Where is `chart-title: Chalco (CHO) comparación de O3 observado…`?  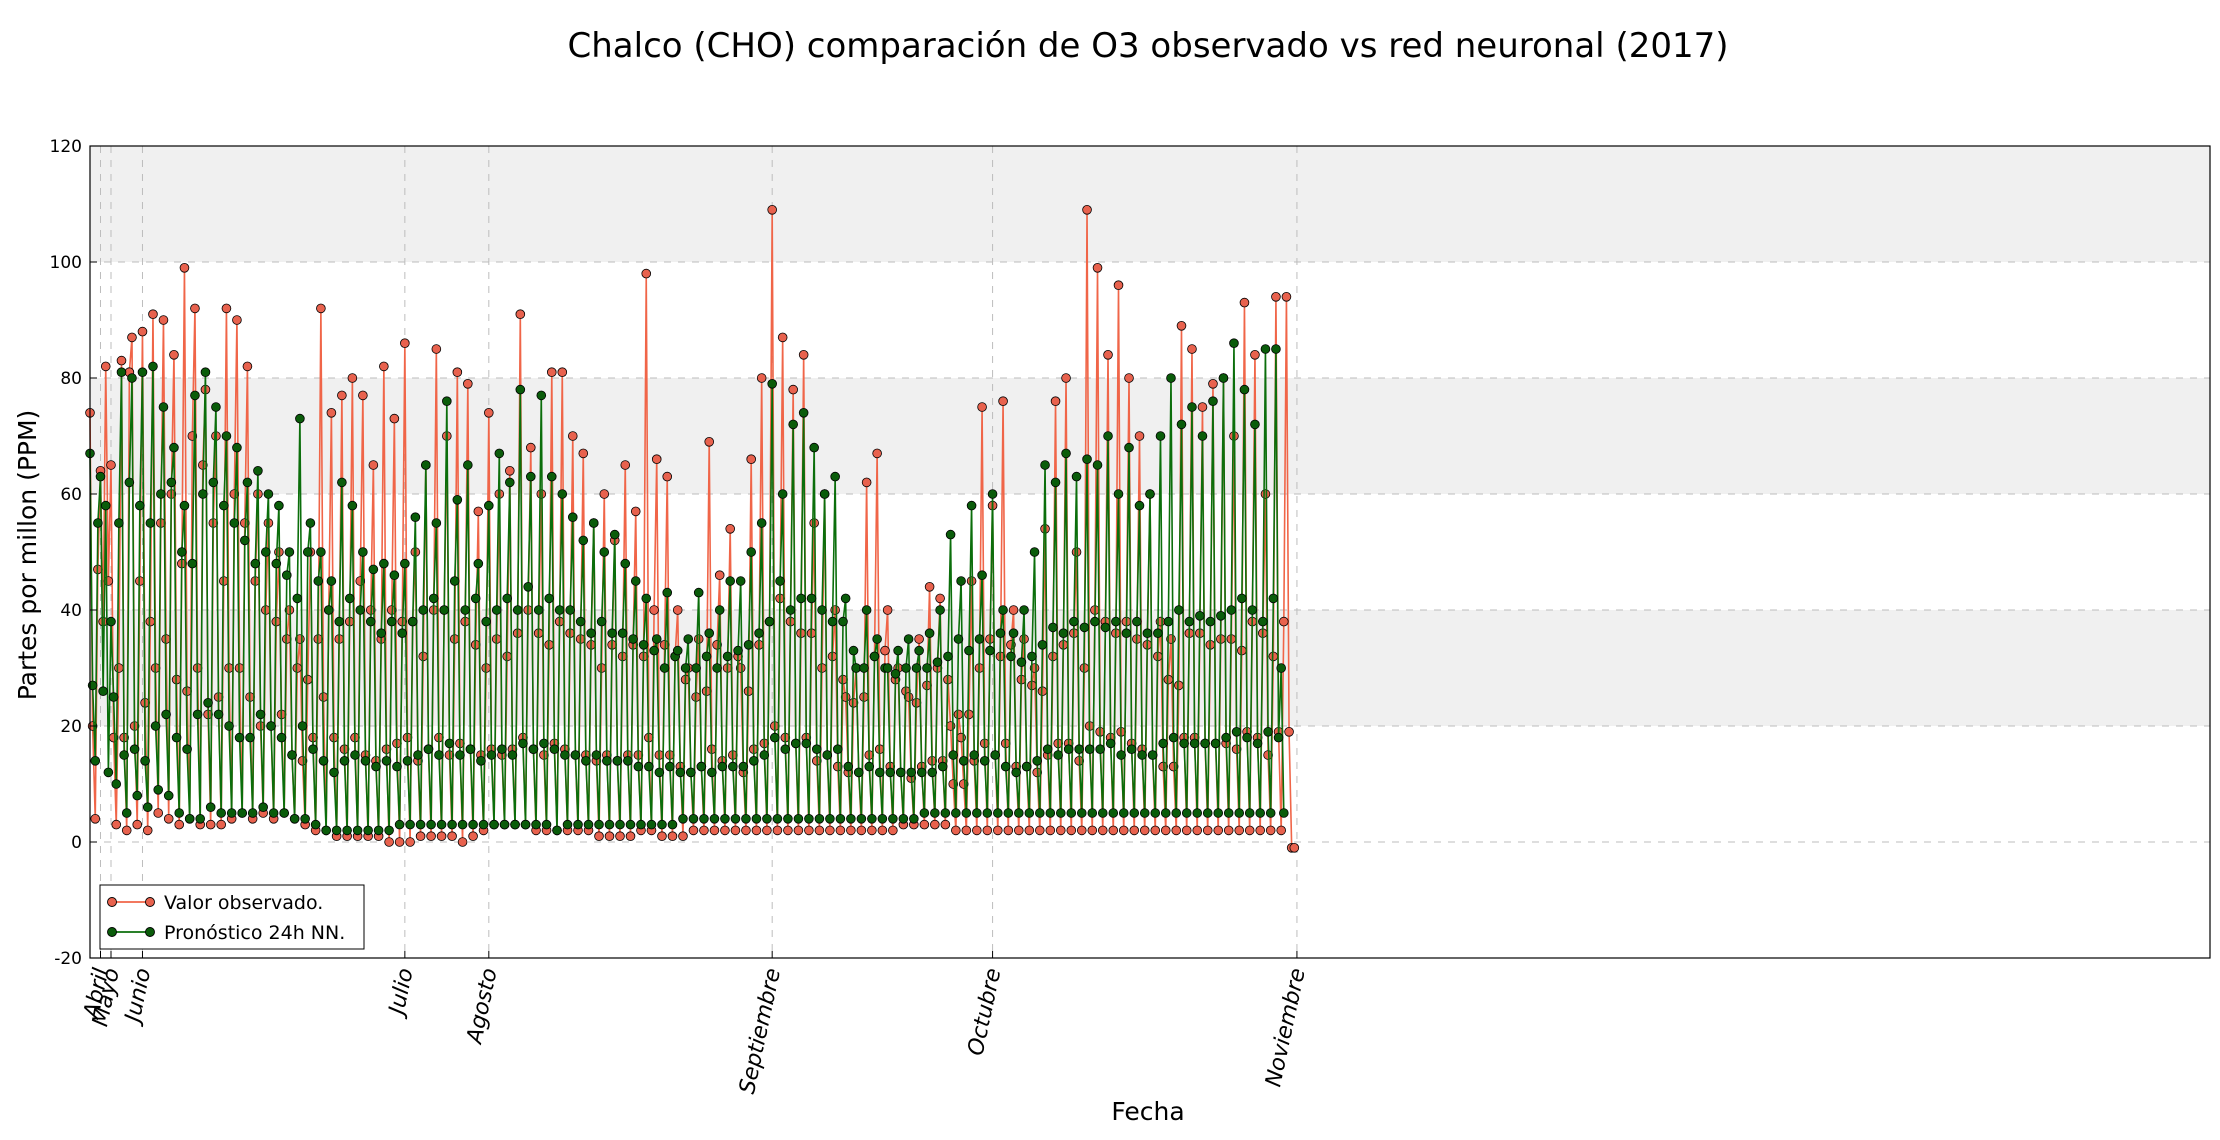
chart-title: Chalco (CHO) comparación de O3 observado… is located at coordinates (1148, 46).